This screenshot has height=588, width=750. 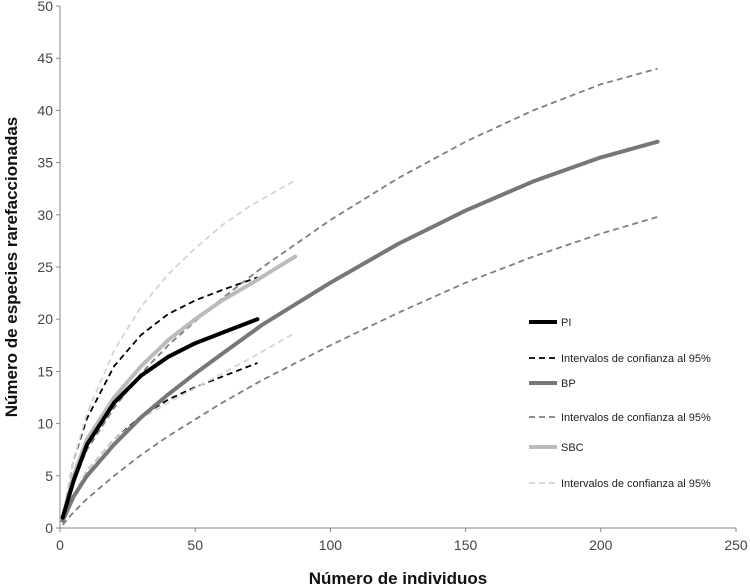 I want to click on y-axis-title: Número de especies rarefaccionadas, so click(x=11, y=267).